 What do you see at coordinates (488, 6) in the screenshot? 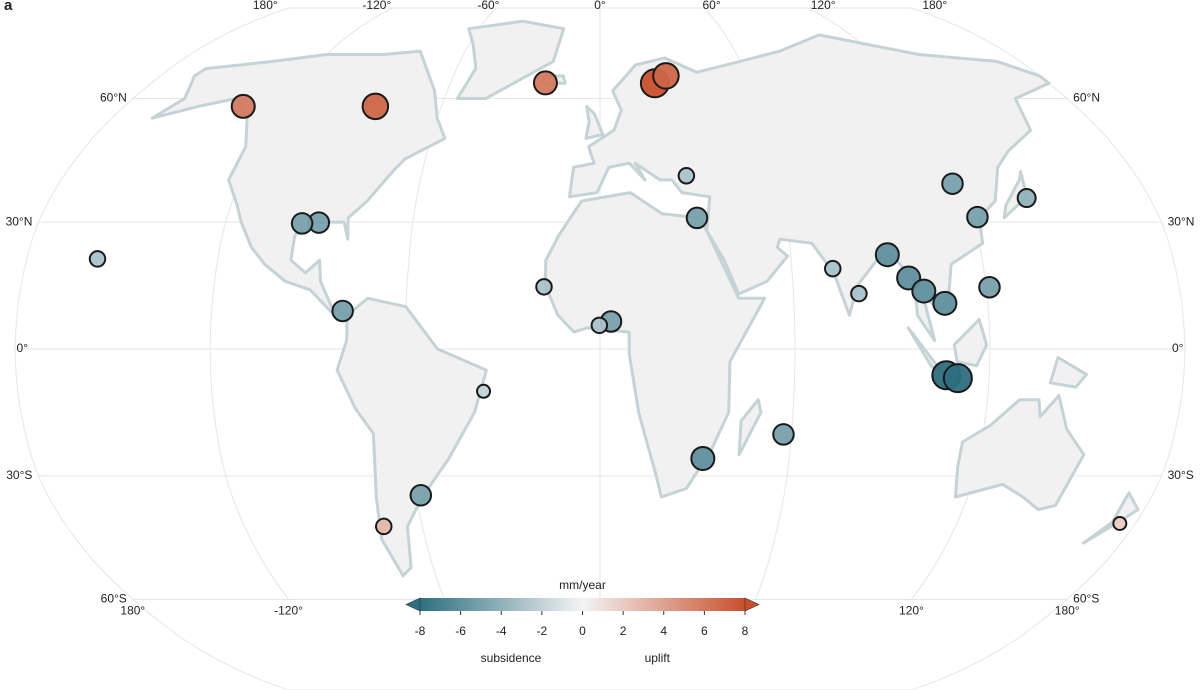
I see `lon-label-top: -60°` at bounding box center [488, 6].